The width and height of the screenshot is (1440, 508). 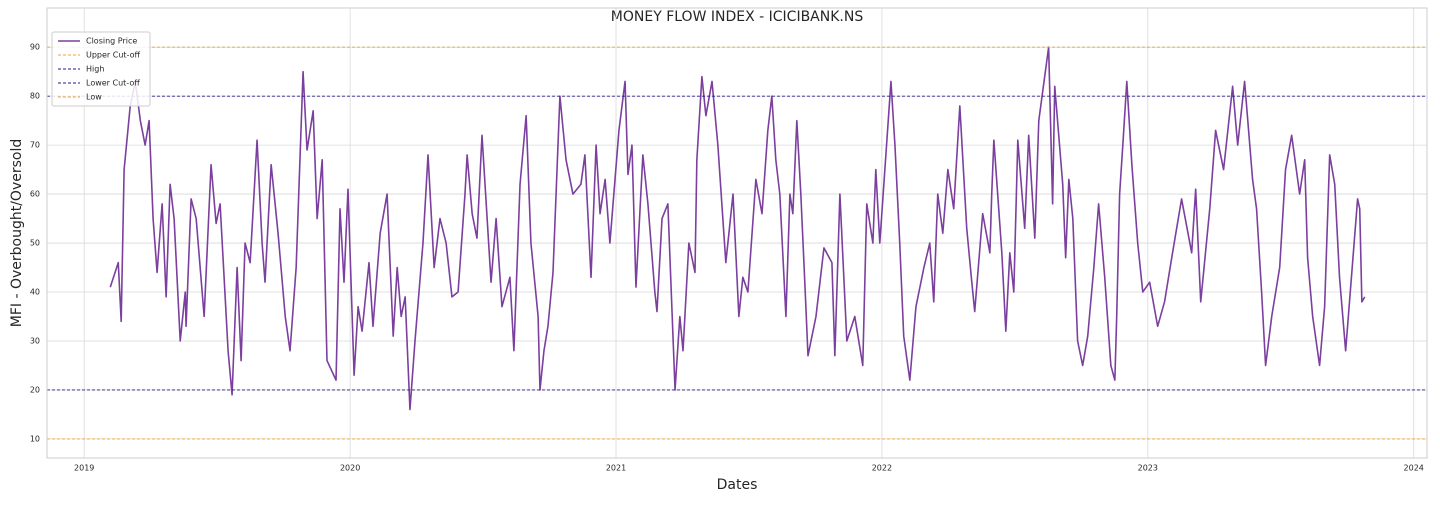 What do you see at coordinates (35, 47) in the screenshot?
I see `y-tick-label: 90` at bounding box center [35, 47].